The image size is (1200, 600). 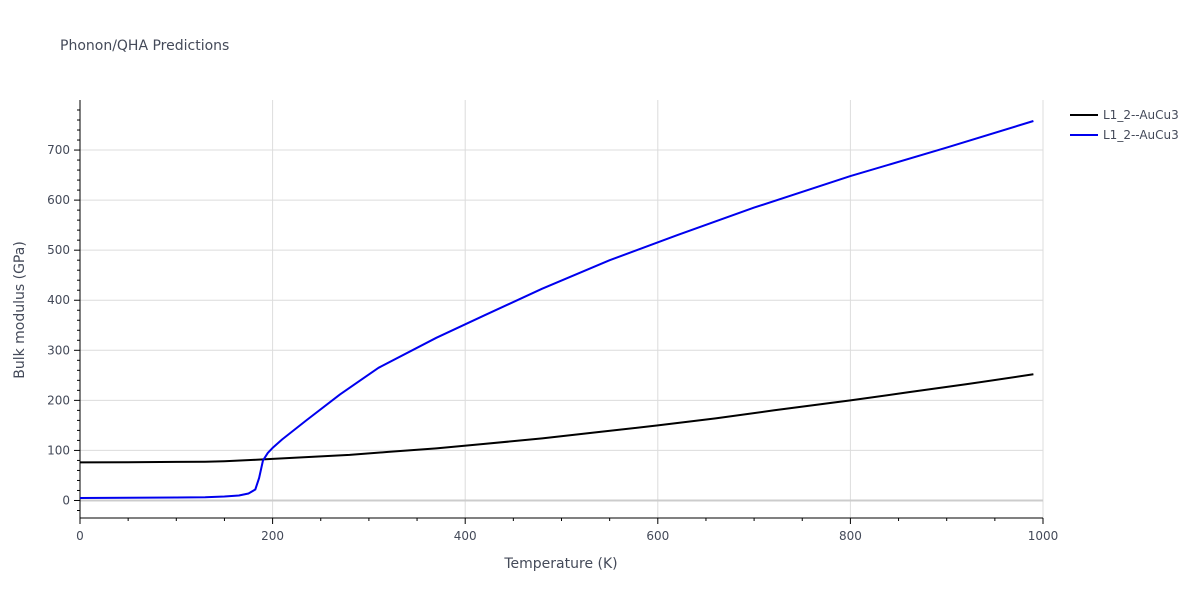 What do you see at coordinates (1141, 135) in the screenshot?
I see `legend-label-2: L1_2--AuCu3` at bounding box center [1141, 135].